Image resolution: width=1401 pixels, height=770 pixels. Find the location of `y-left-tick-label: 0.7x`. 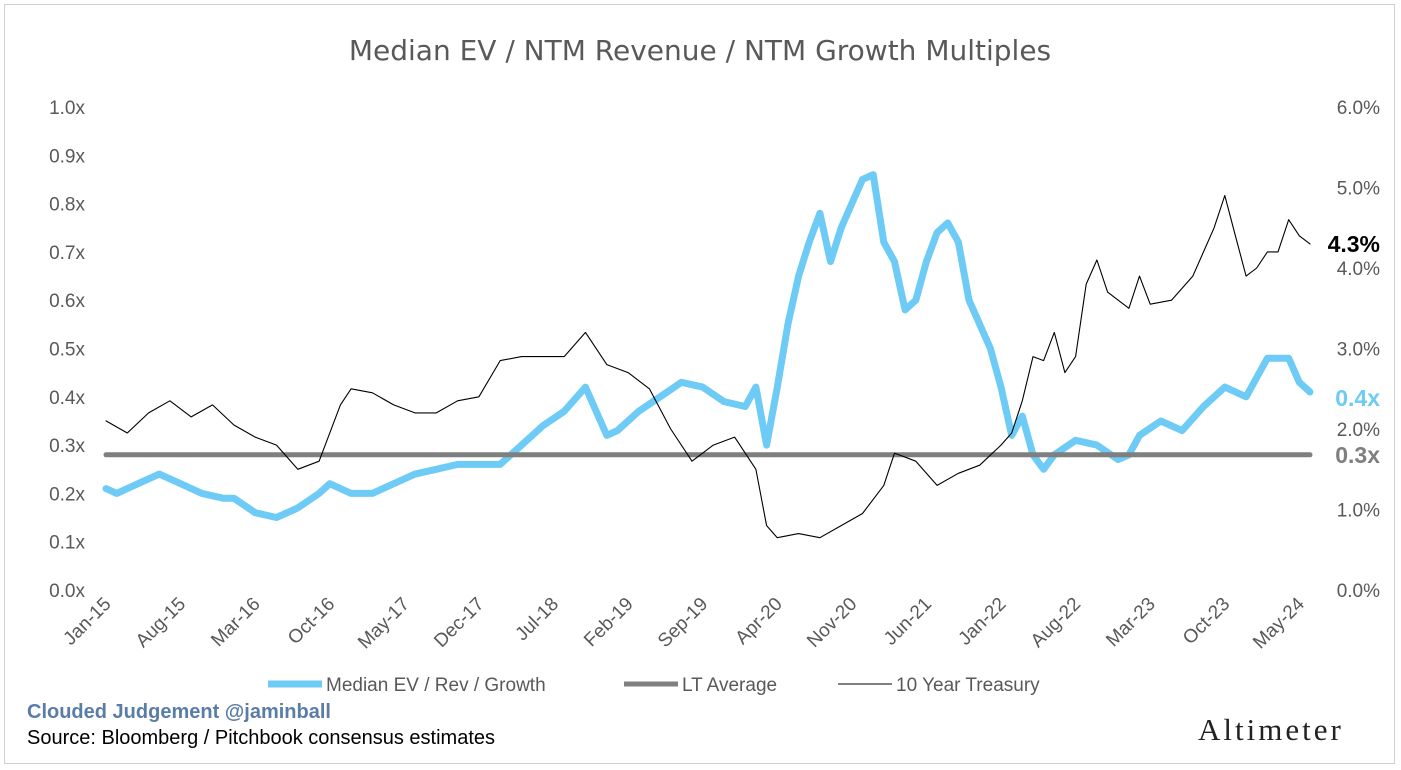

y-left-tick-label: 0.7x is located at coordinates (67, 253).